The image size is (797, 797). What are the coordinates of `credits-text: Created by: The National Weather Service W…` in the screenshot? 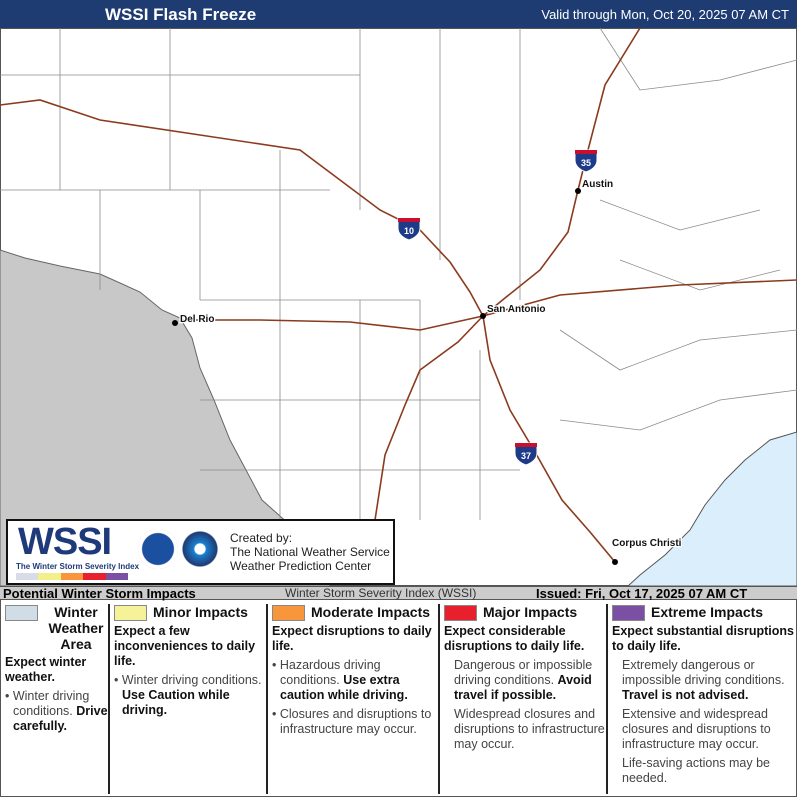 It's located at (310, 552).